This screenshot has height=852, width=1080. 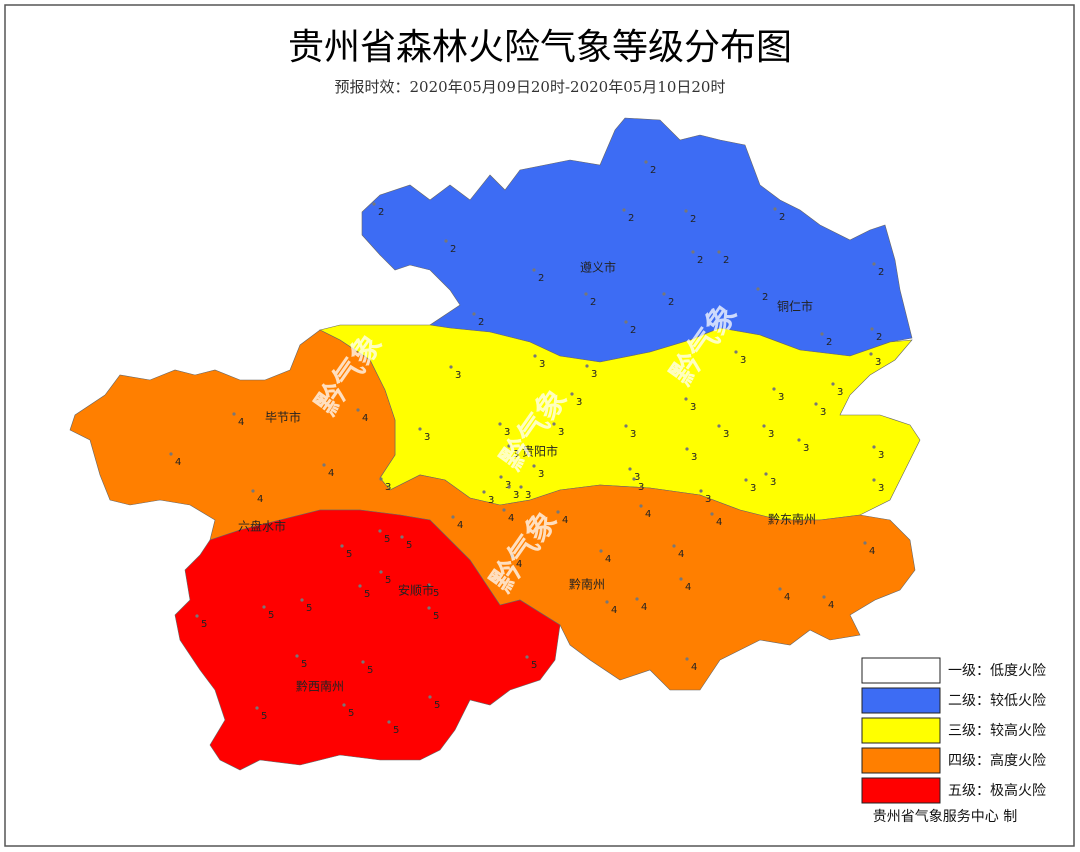 What do you see at coordinates (598, 267) in the screenshot?
I see `city-label: 遵义市` at bounding box center [598, 267].